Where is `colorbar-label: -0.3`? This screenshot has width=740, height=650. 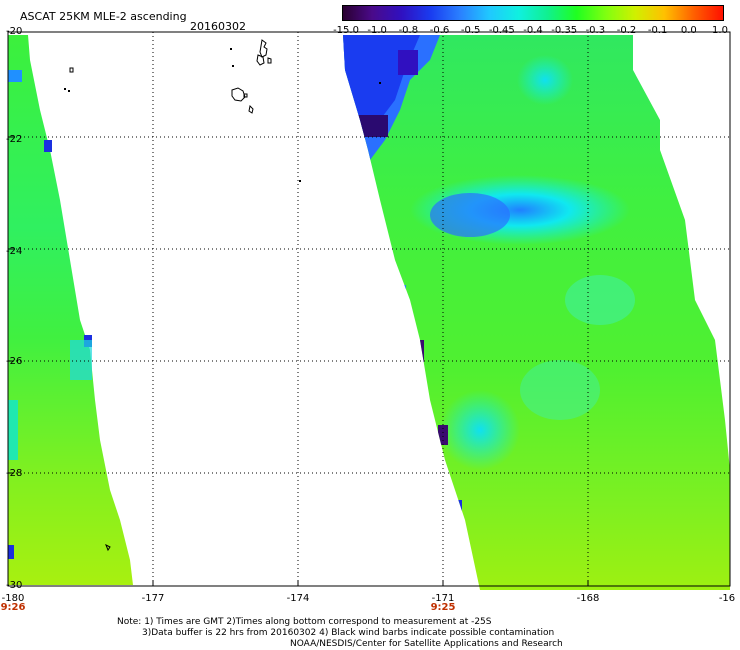 colorbar-label: -0.3 is located at coordinates (595, 30).